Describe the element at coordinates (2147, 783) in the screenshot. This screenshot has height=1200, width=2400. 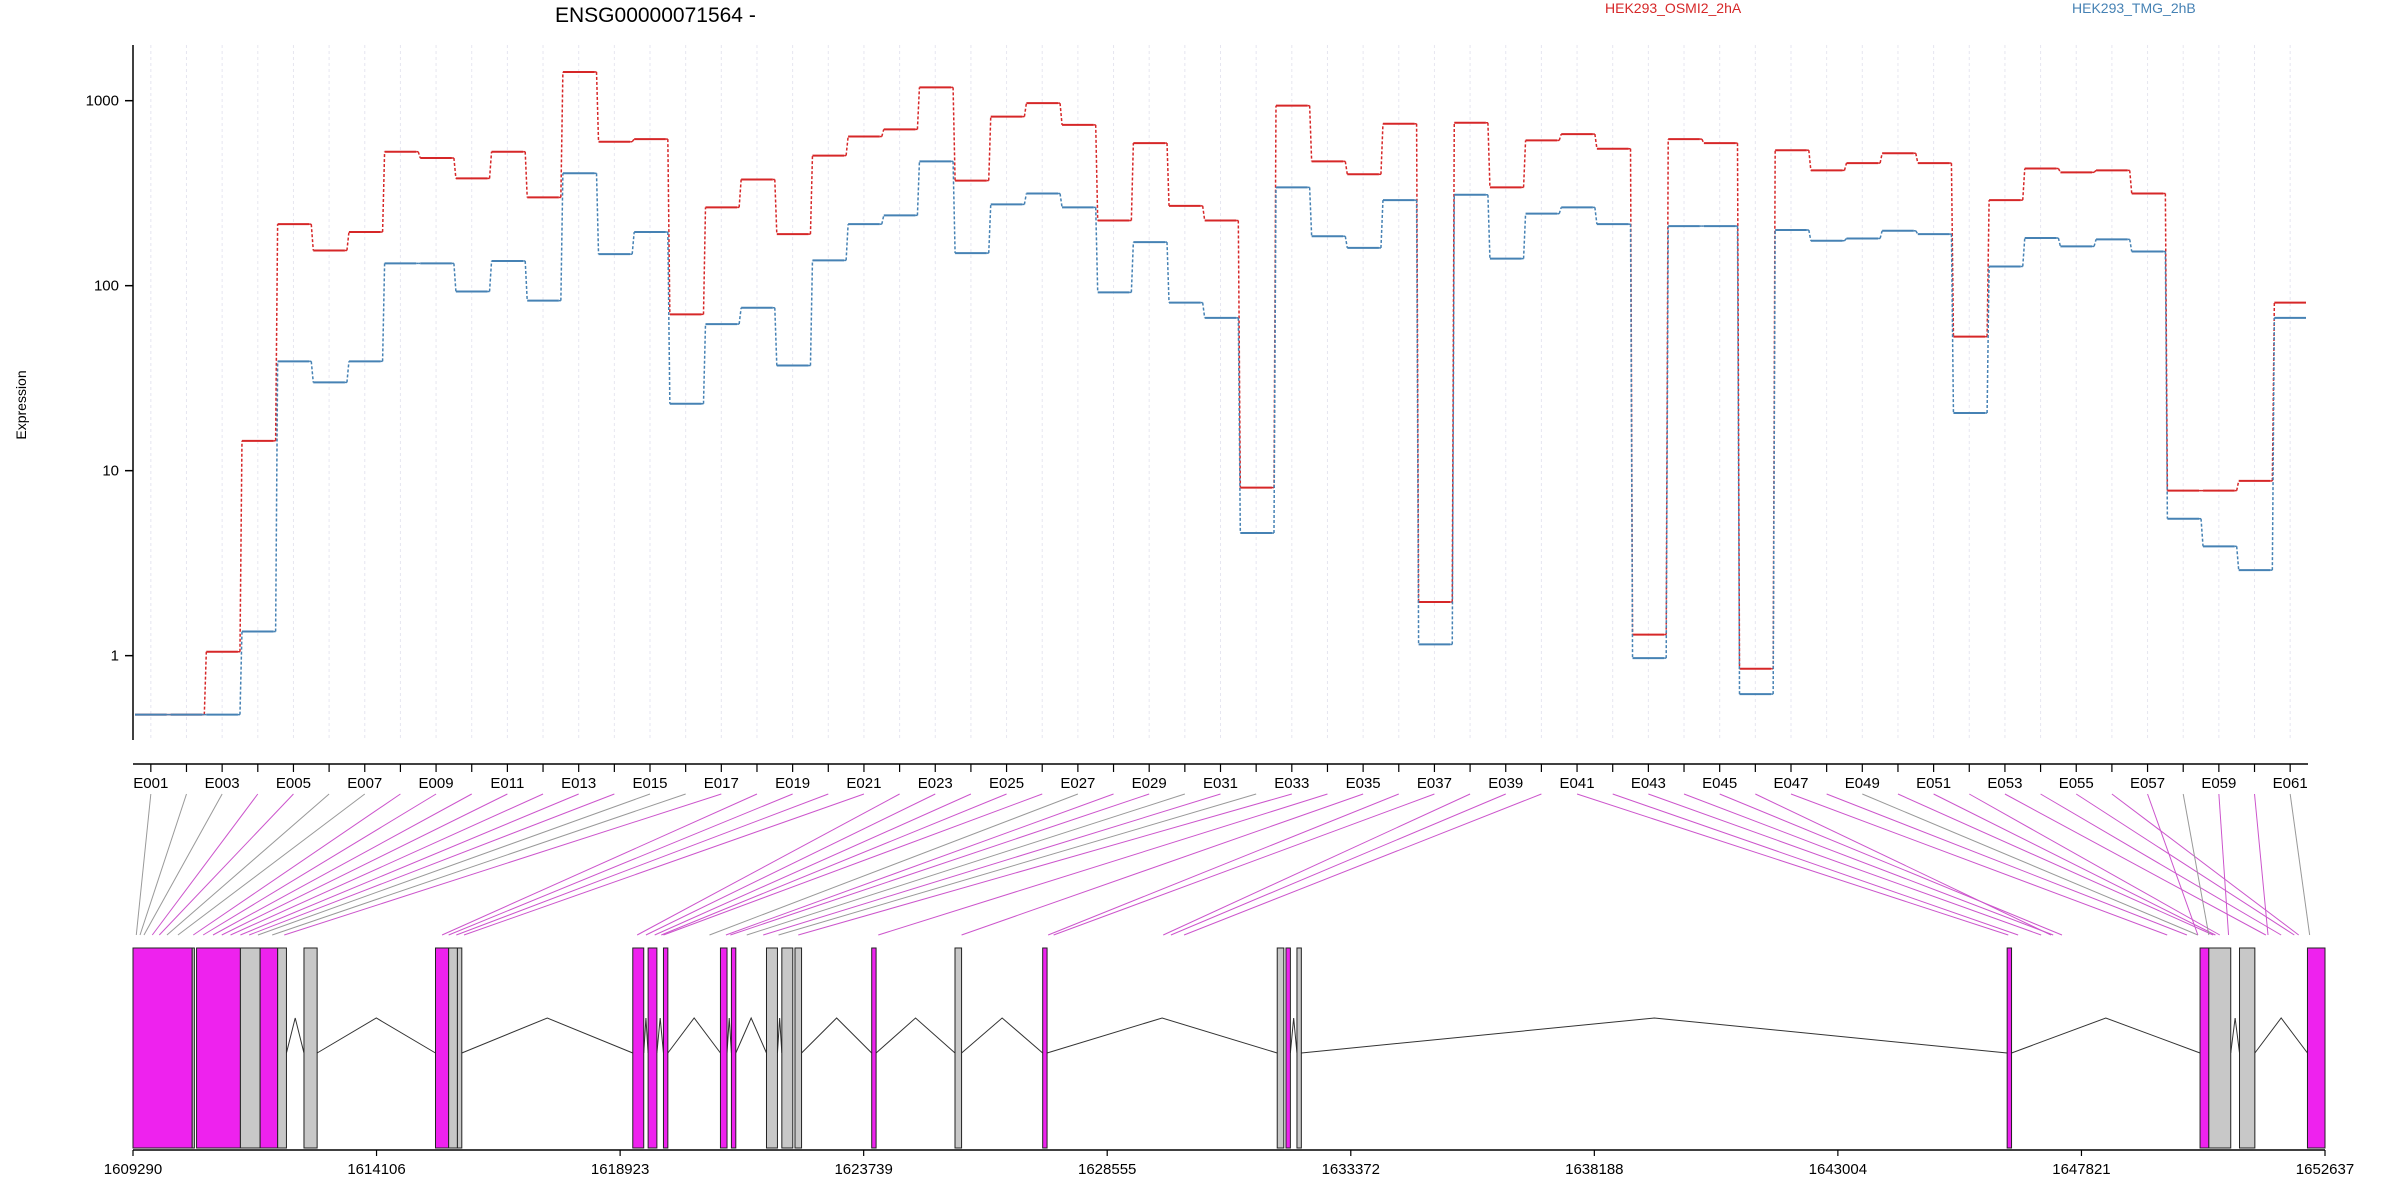
I see `x-tick-label: E057` at that location.